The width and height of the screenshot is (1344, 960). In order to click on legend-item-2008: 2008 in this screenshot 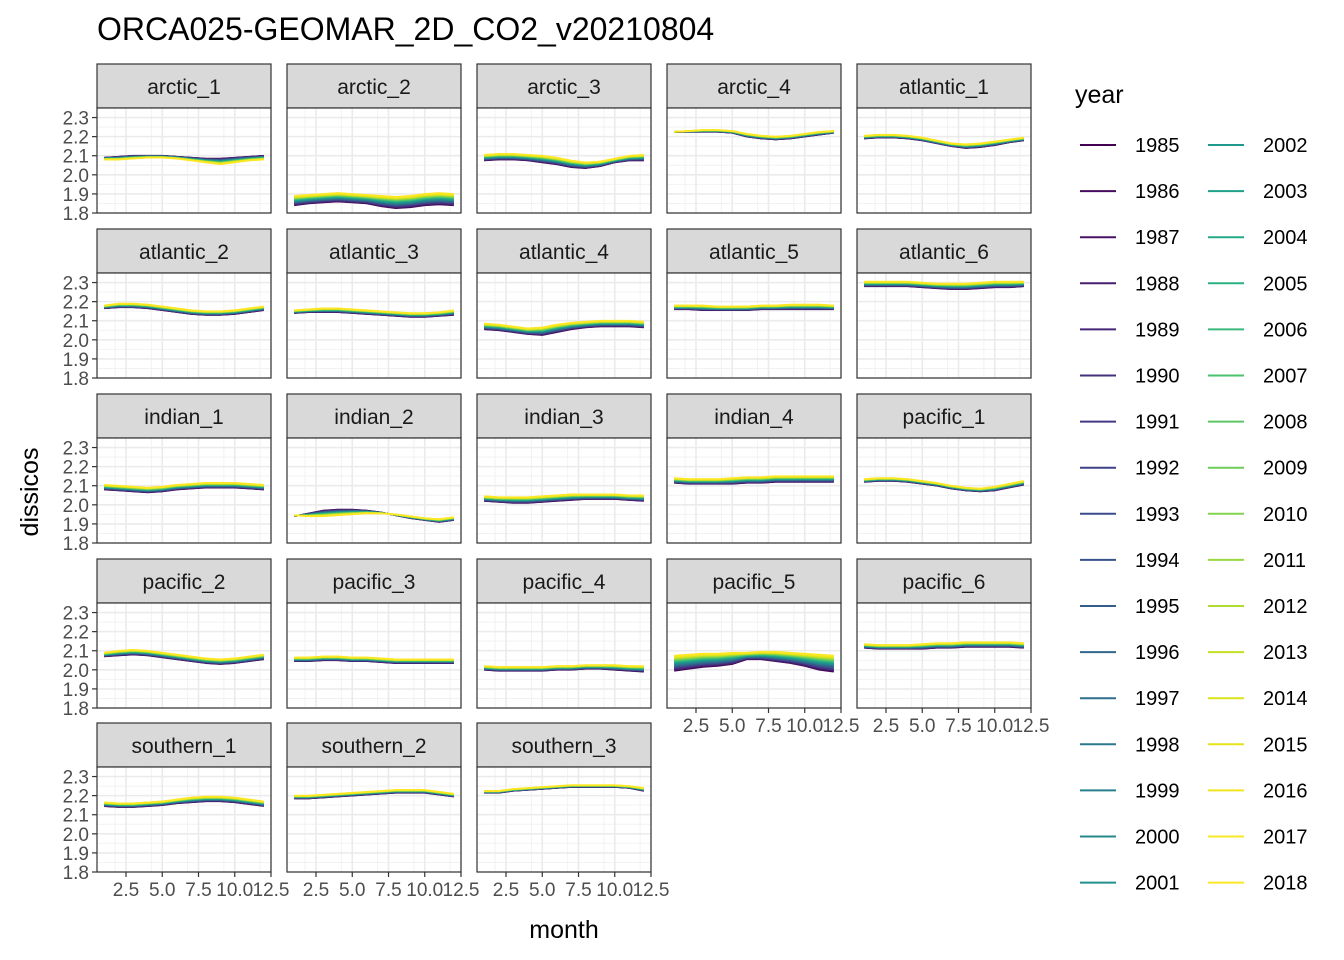, I will do `click(1258, 423)`.